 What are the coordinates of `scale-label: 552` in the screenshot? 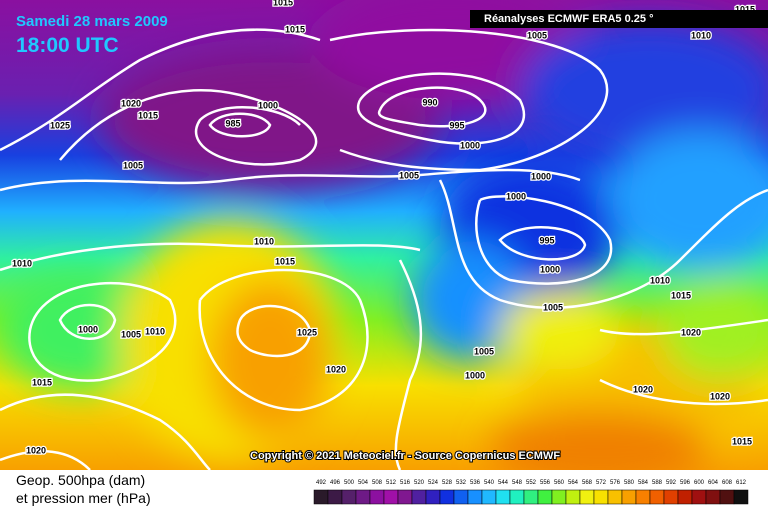 It's located at (531, 483).